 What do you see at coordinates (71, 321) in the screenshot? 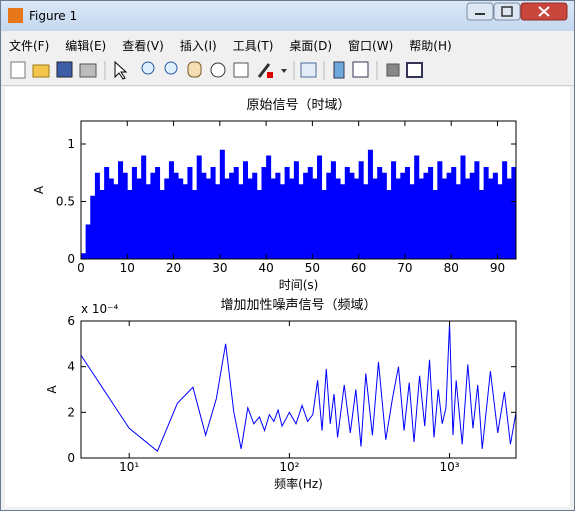
I see `y-tick-label: 6` at bounding box center [71, 321].